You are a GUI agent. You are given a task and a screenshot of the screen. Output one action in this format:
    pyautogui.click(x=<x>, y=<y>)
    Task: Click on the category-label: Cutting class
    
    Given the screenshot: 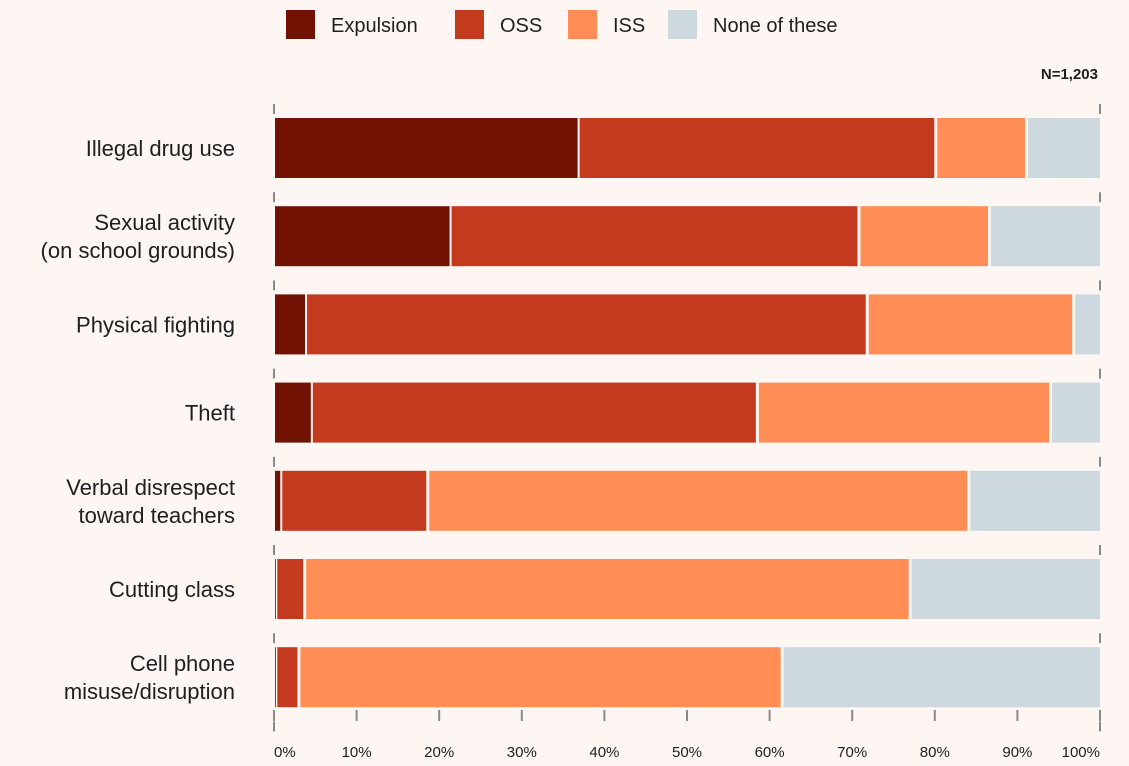 What is the action you would take?
    pyautogui.click(x=172, y=589)
    